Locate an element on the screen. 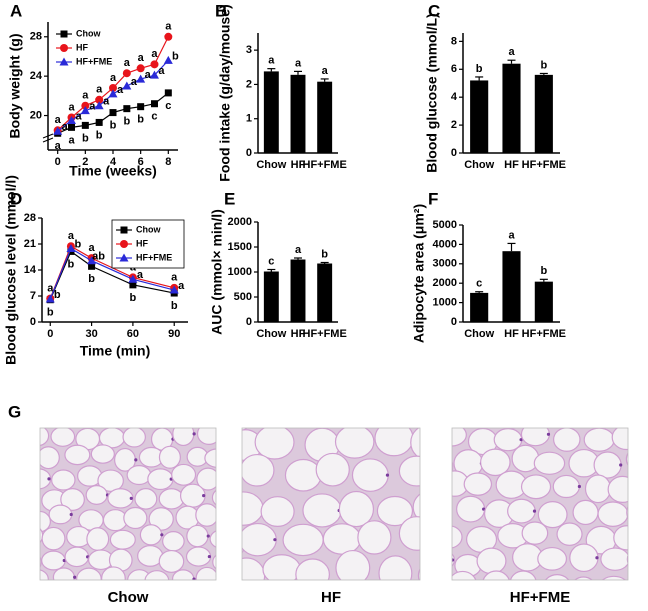 The image size is (648, 611). legend-label: Chow is located at coordinates (148, 229).